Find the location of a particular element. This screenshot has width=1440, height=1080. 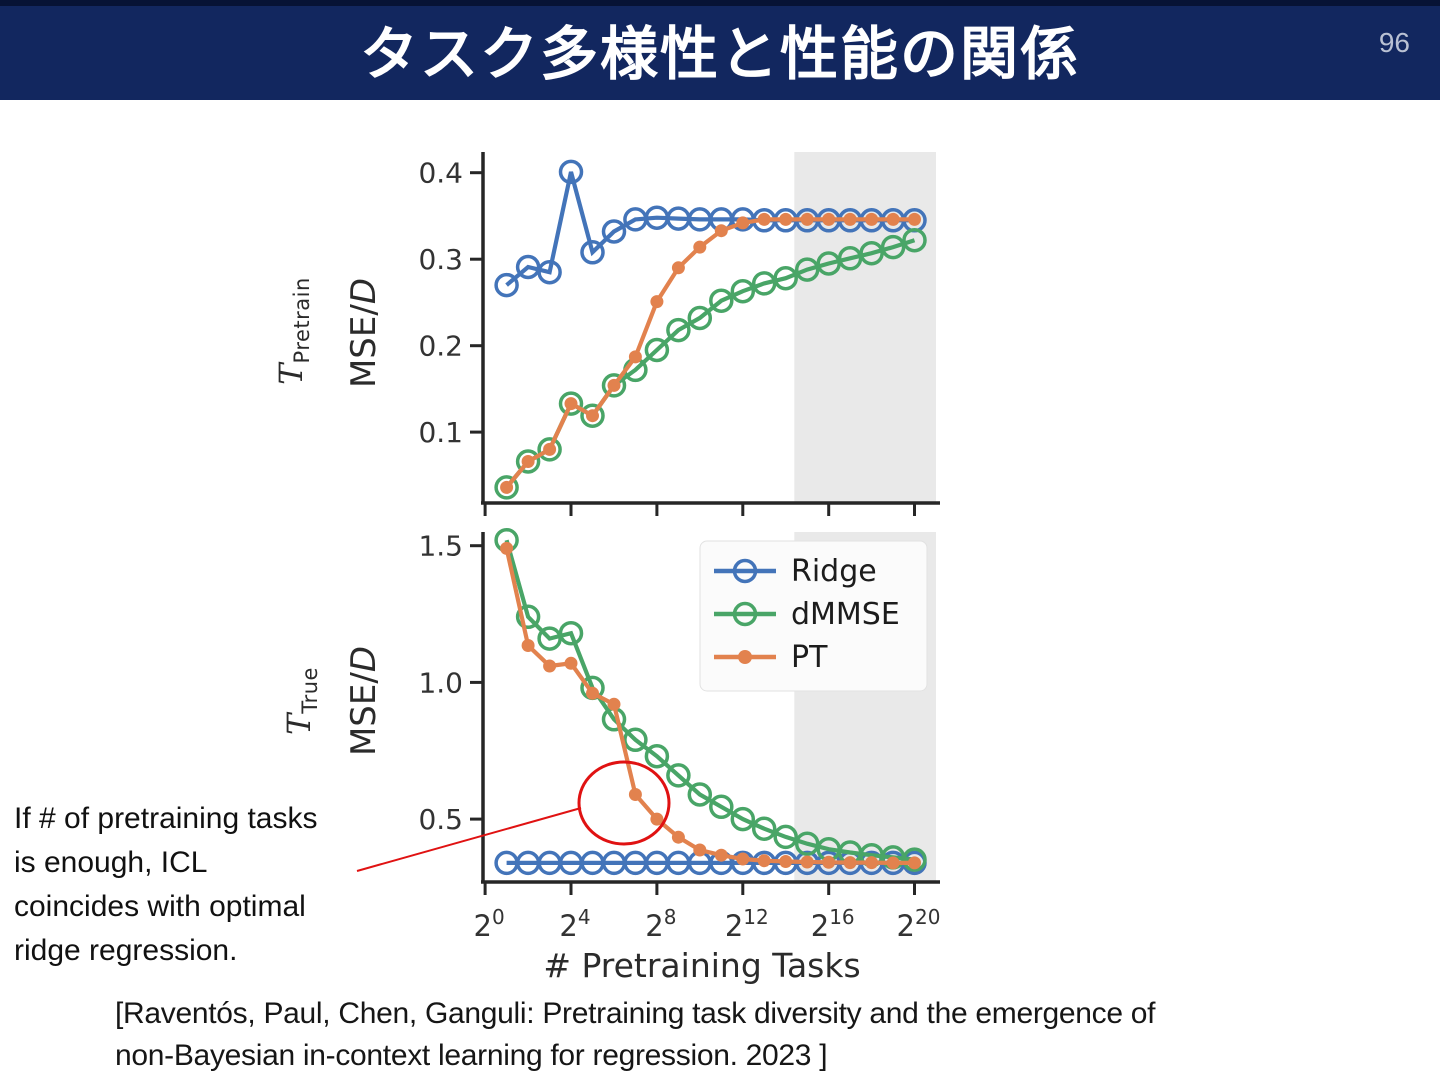

series-dmmse is located at coordinates (710, 699).